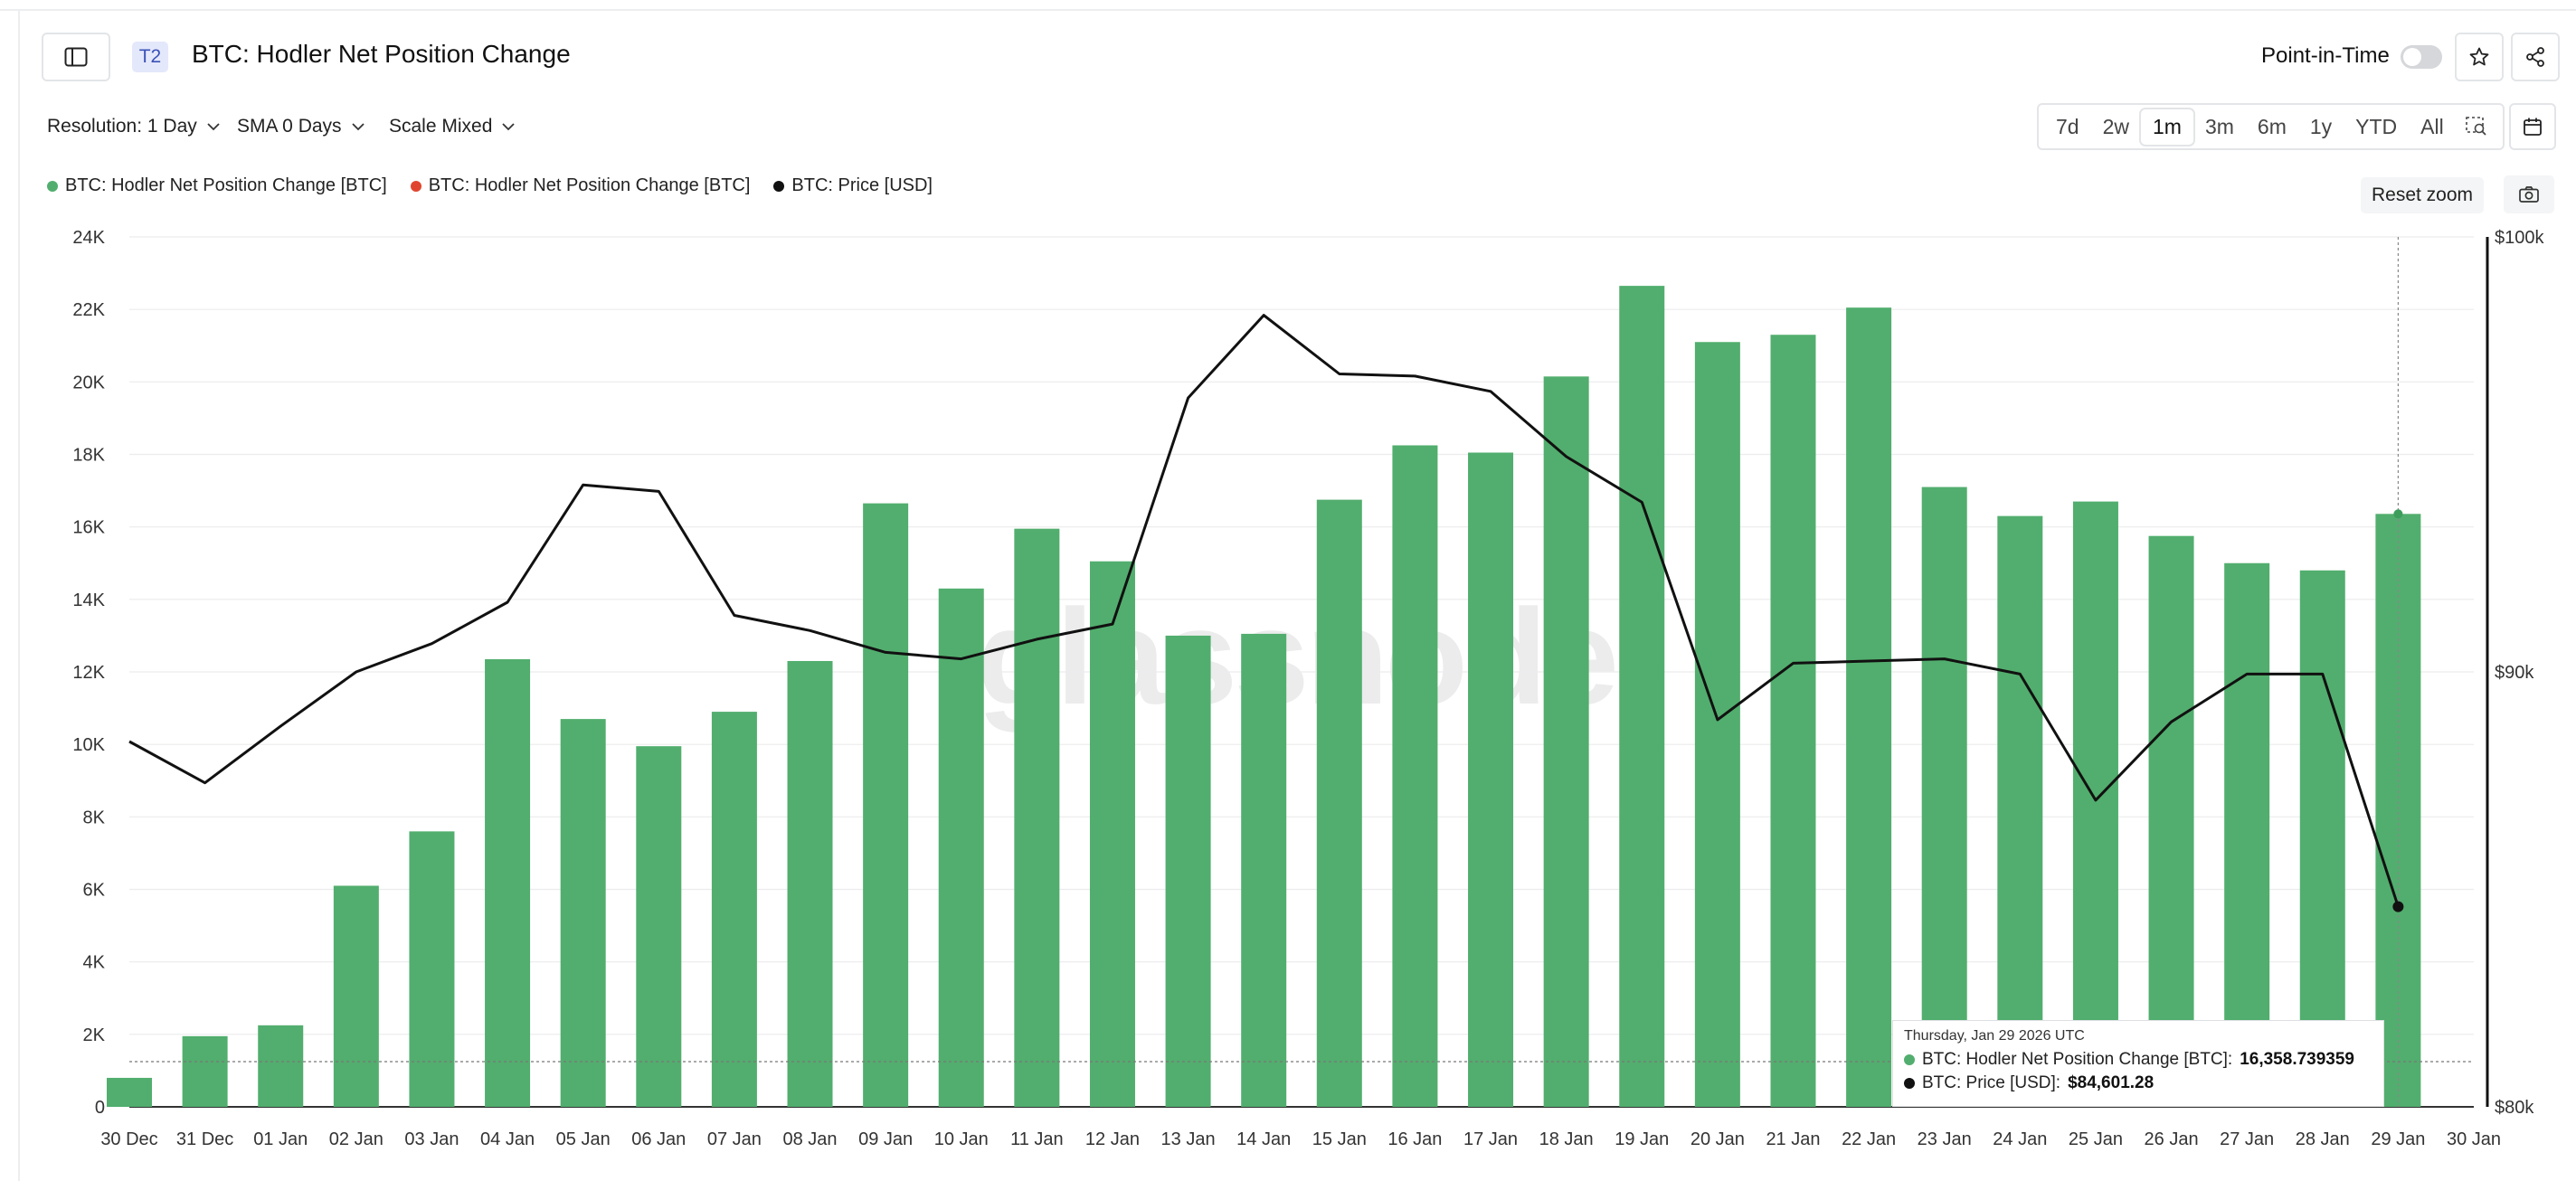  I want to click on range-7d: 7d, so click(2067, 126).